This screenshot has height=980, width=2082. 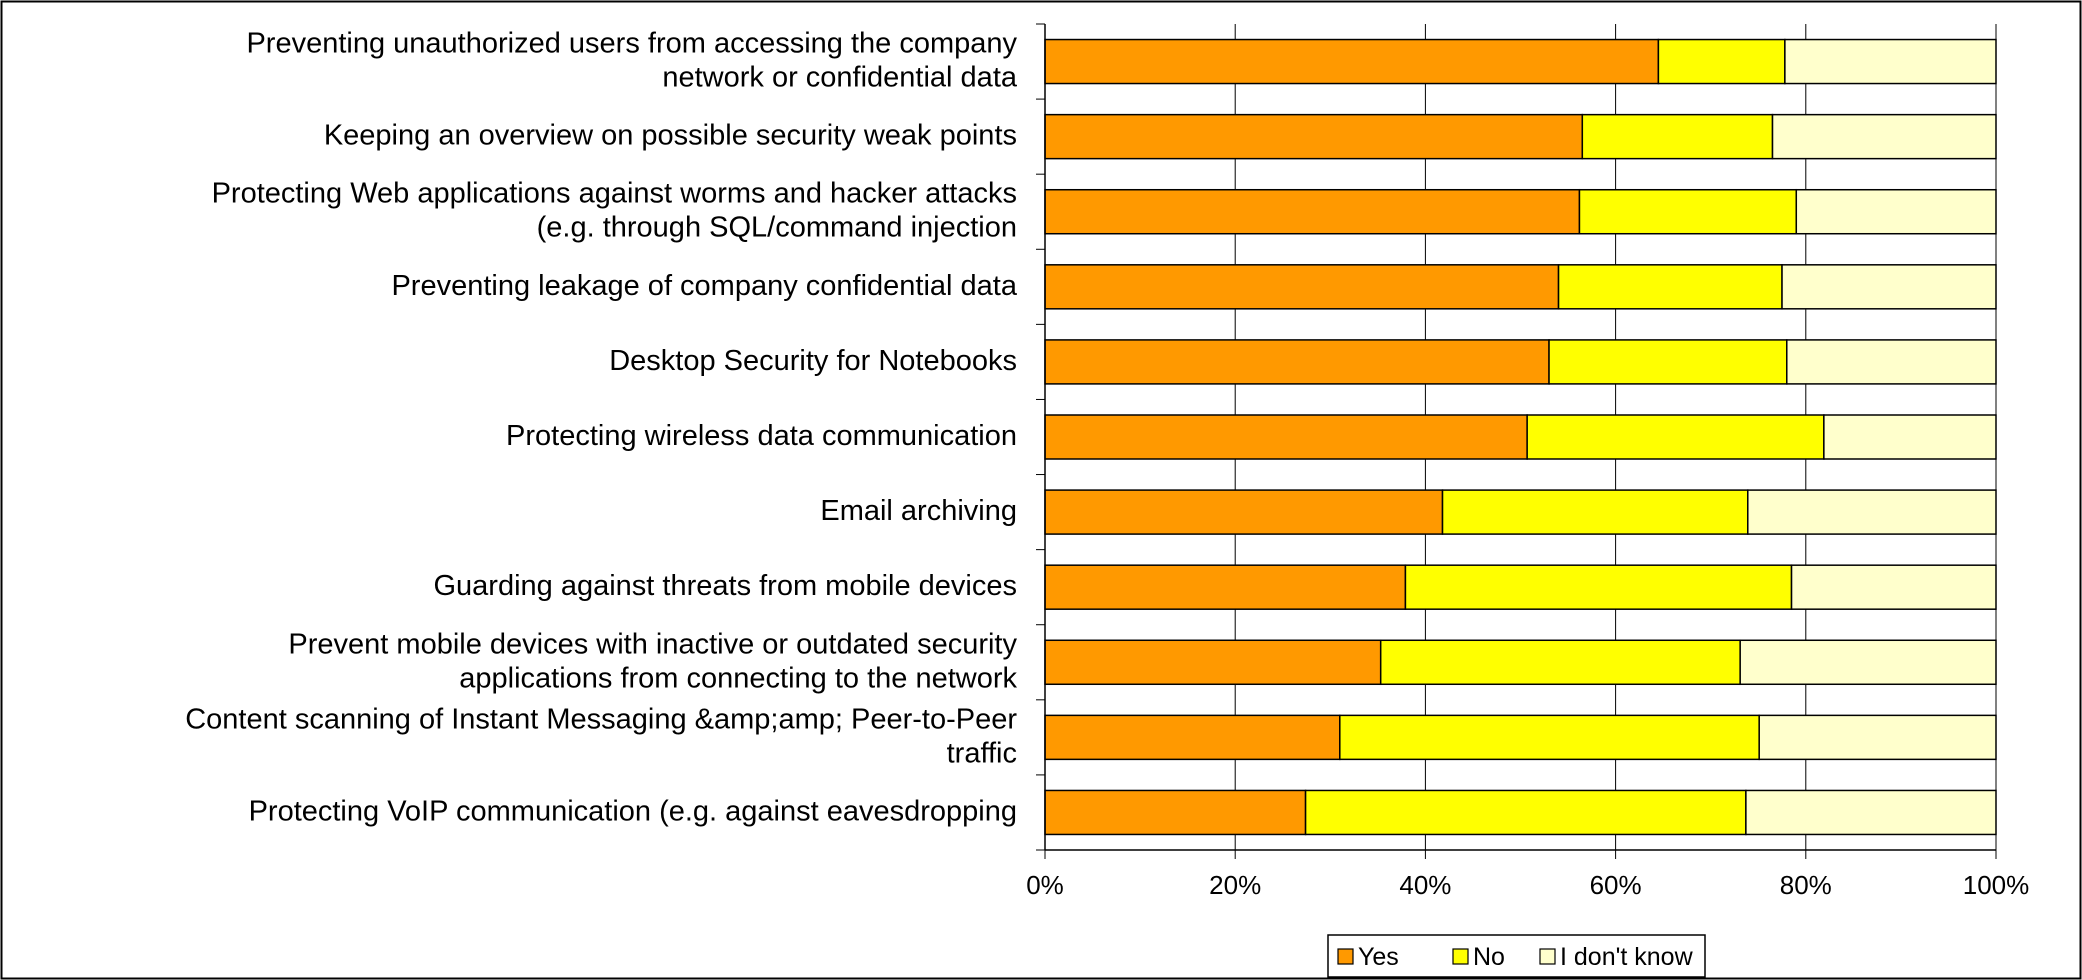 I want to click on x-tick-label: 20%, so click(x=1235, y=885).